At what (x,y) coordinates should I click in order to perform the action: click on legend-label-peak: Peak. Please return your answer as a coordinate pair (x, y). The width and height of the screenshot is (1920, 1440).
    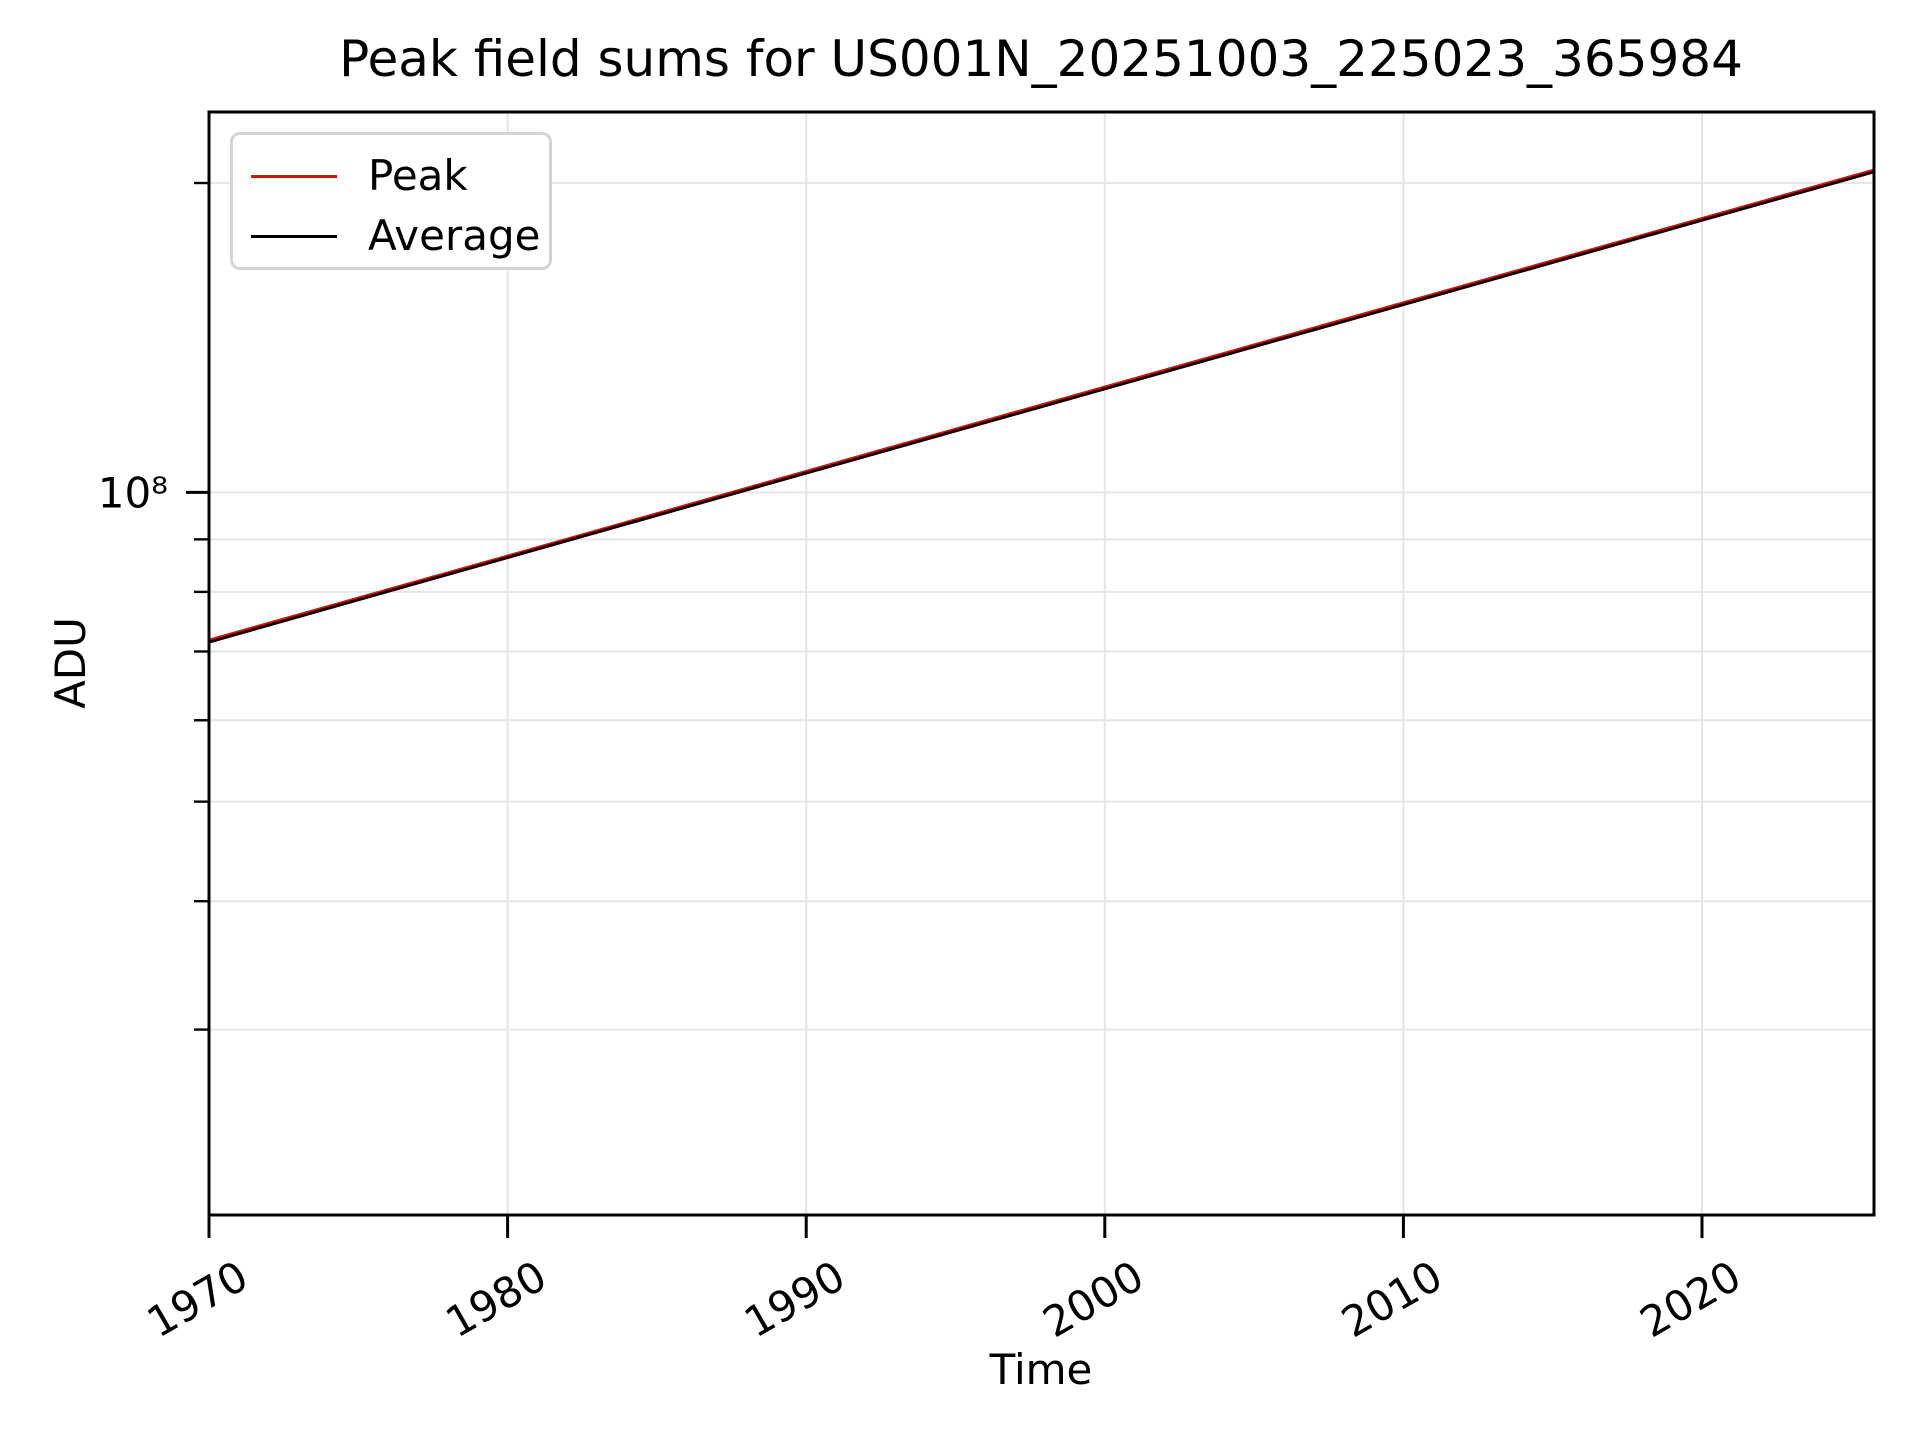
    Looking at the image, I should click on (418, 175).